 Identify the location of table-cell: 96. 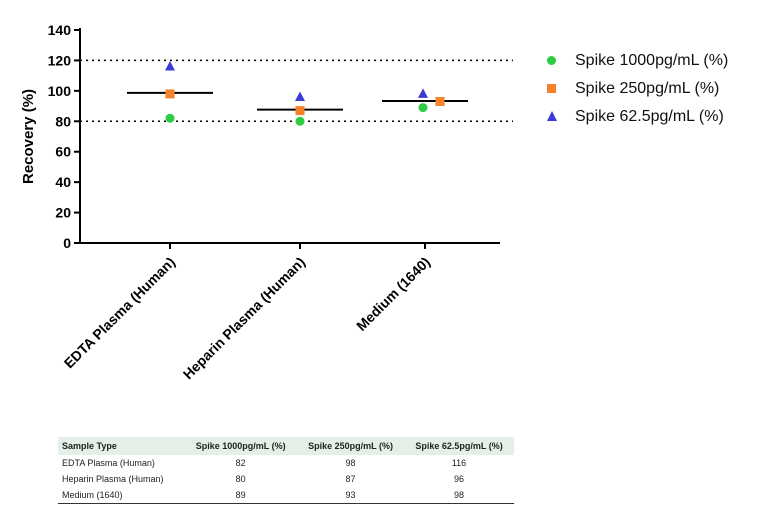
(459, 479).